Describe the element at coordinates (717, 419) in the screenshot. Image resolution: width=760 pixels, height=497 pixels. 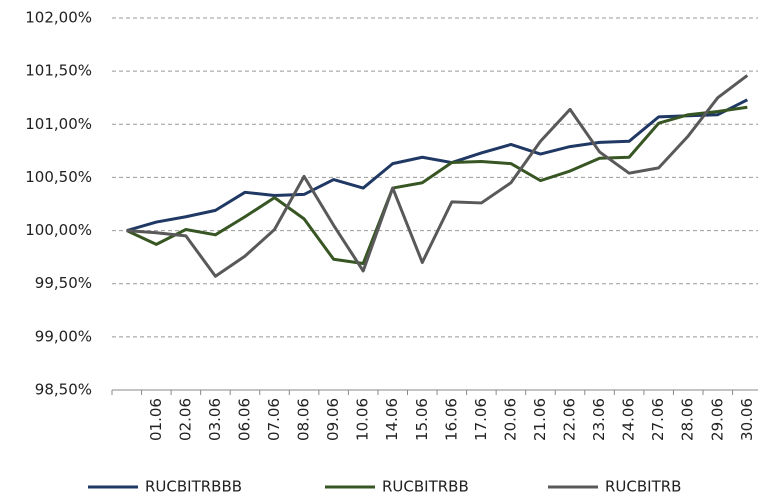
I see `x-tick-label: 29.06` at that location.